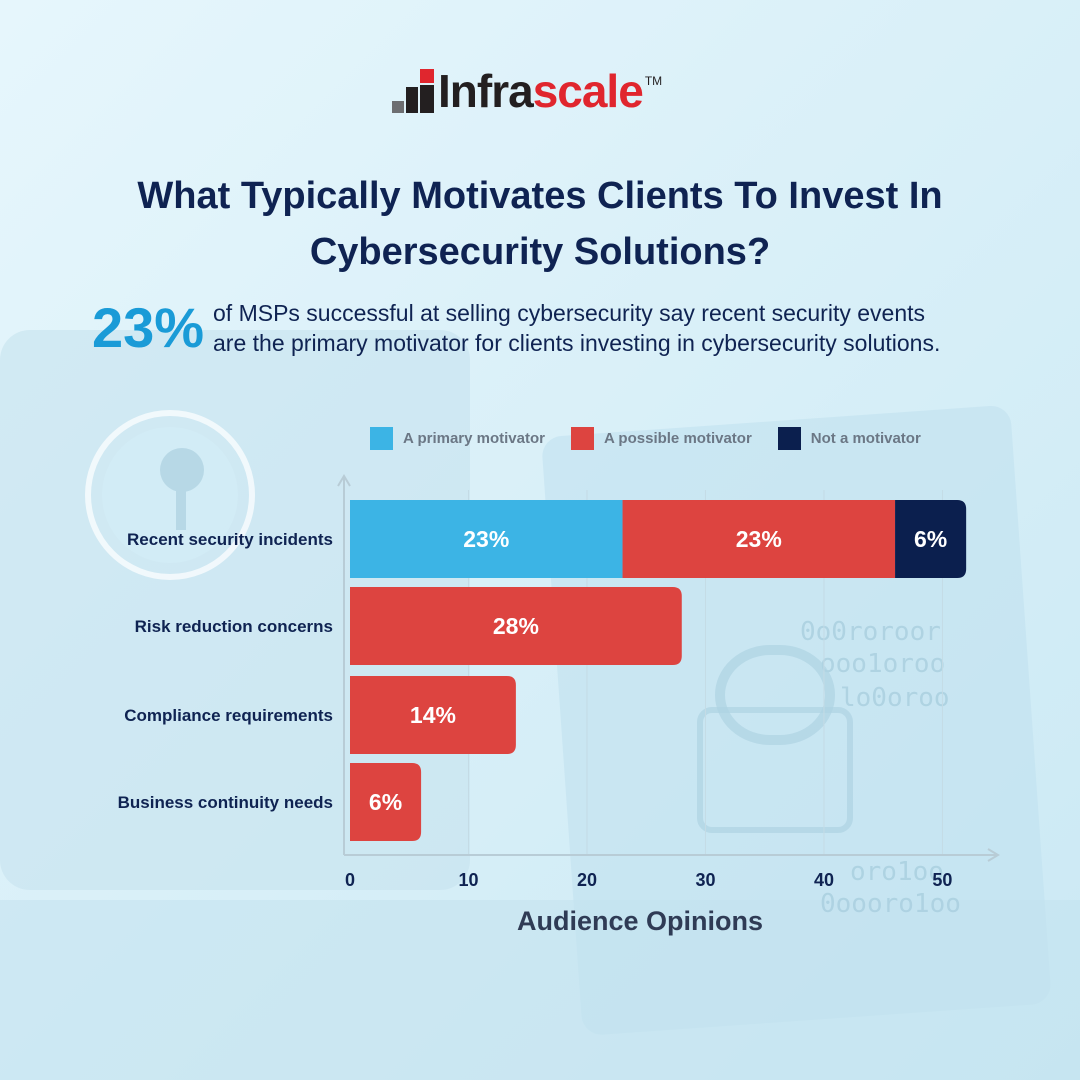 The height and width of the screenshot is (1080, 1080). I want to click on legend-label-possible: A possible motivator, so click(677, 438).